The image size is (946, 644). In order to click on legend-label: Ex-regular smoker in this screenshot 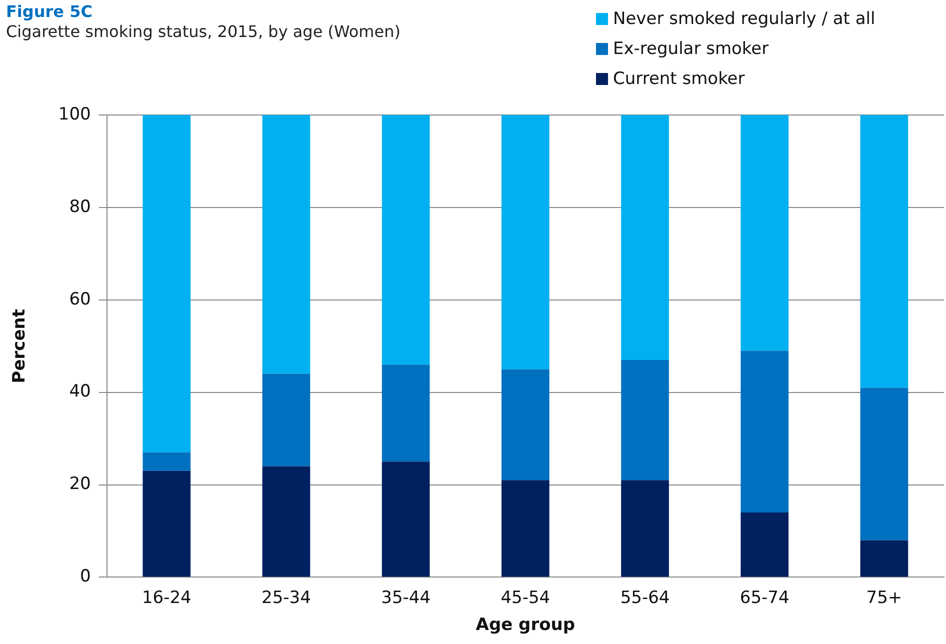, I will do `click(691, 49)`.